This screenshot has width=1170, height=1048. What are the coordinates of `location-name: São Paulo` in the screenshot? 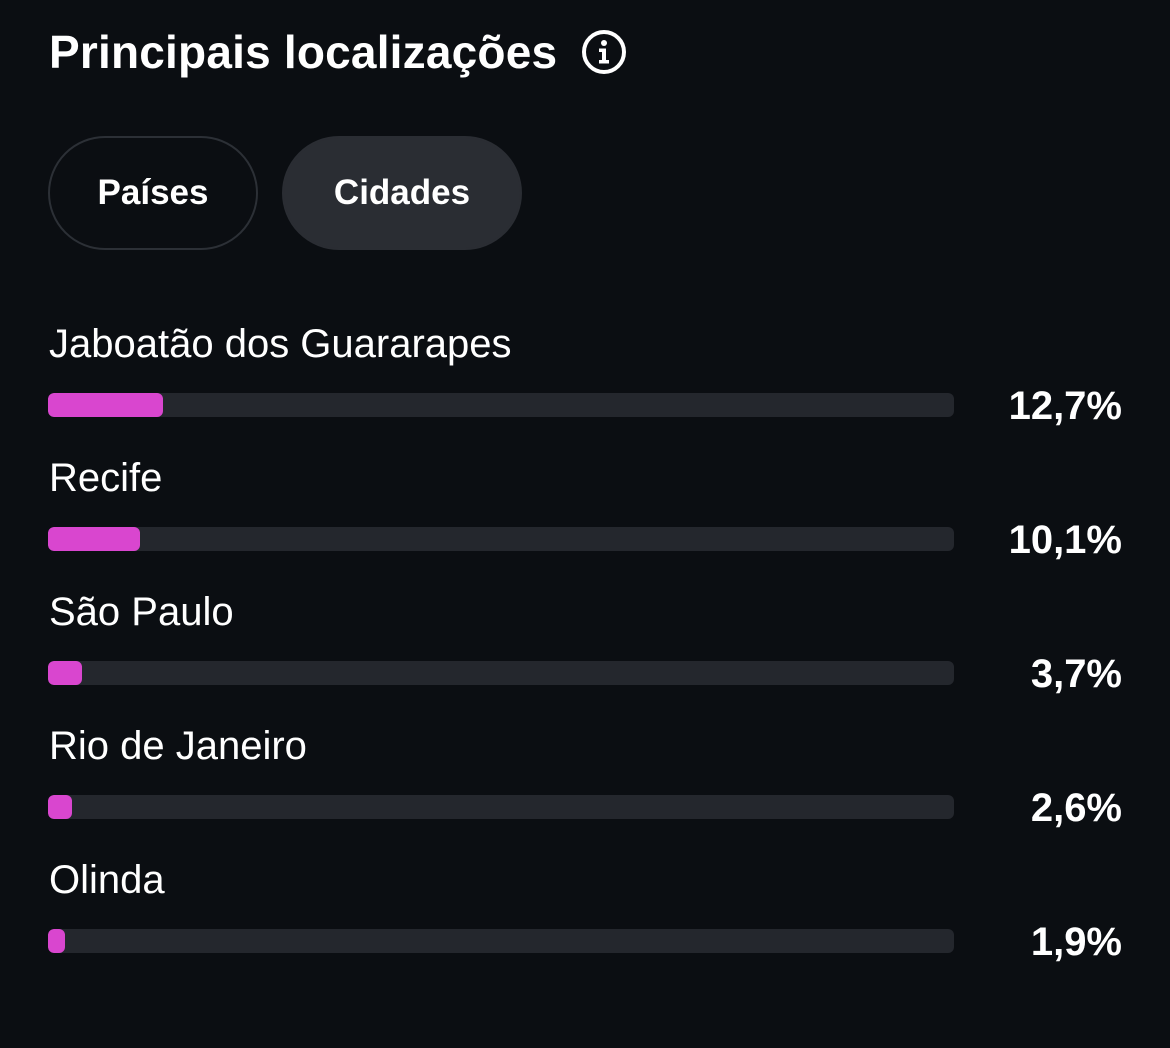 It's located at (141, 612).